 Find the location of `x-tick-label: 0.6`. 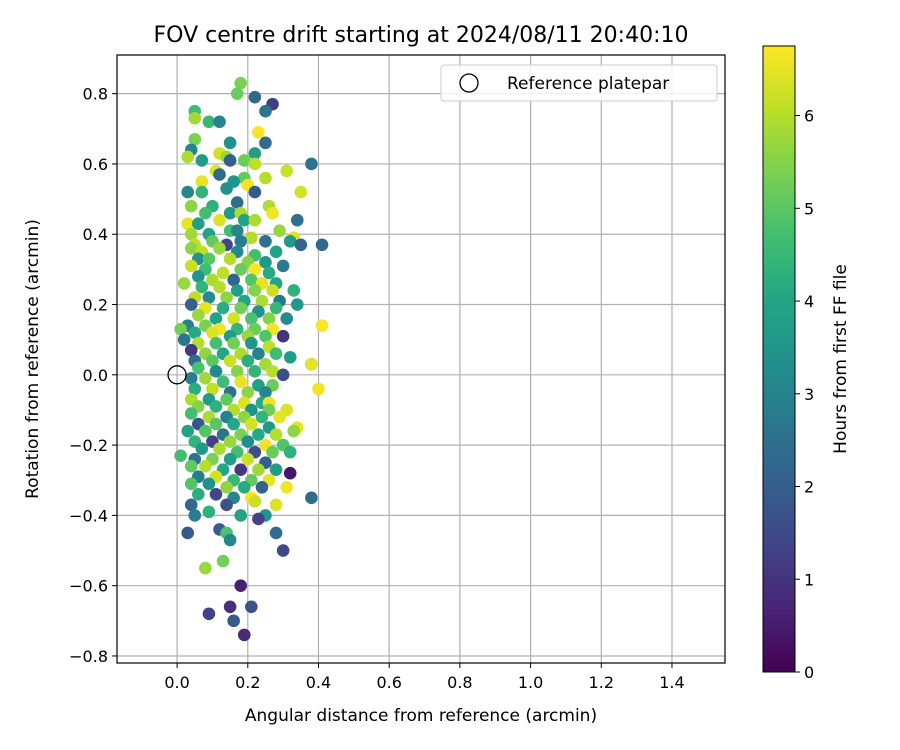

x-tick-label: 0.6 is located at coordinates (388, 682).